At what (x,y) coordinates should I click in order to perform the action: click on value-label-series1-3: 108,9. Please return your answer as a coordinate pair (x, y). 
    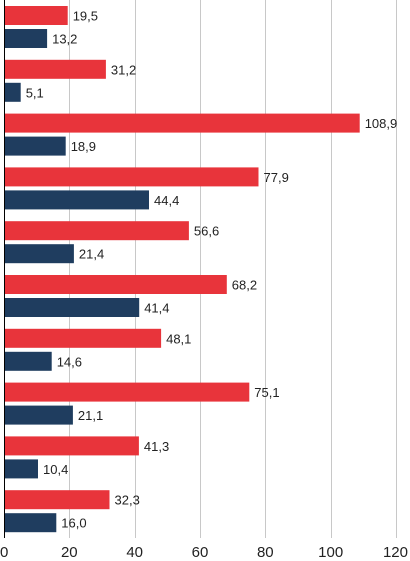
    Looking at the image, I should click on (381, 123).